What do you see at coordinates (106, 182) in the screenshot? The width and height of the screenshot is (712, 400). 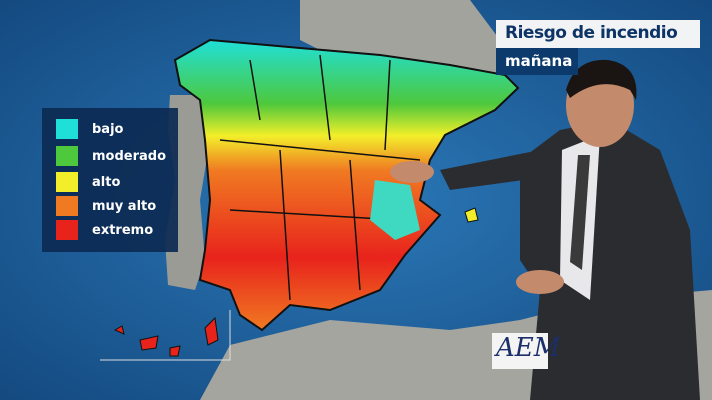 I see `legend-label: alto` at bounding box center [106, 182].